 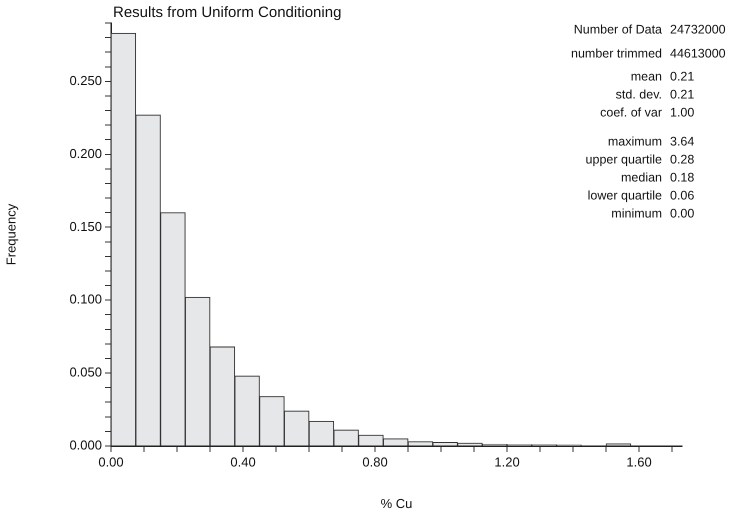 I want to click on y-tick-label: 0.000, so click(x=85, y=445).